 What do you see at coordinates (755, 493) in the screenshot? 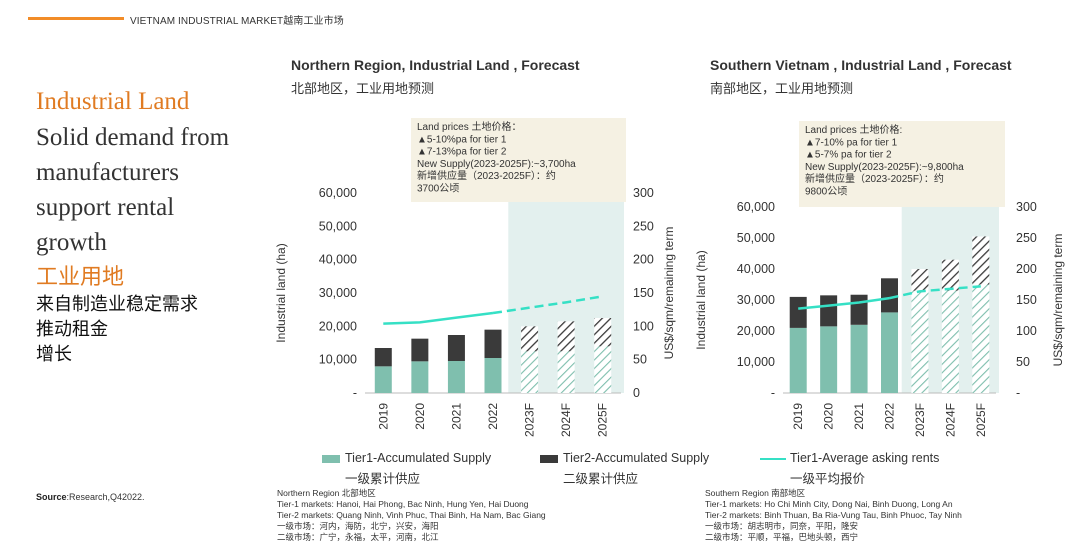
I see `south-footnote-line: Southern Region 南部地区` at bounding box center [755, 493].